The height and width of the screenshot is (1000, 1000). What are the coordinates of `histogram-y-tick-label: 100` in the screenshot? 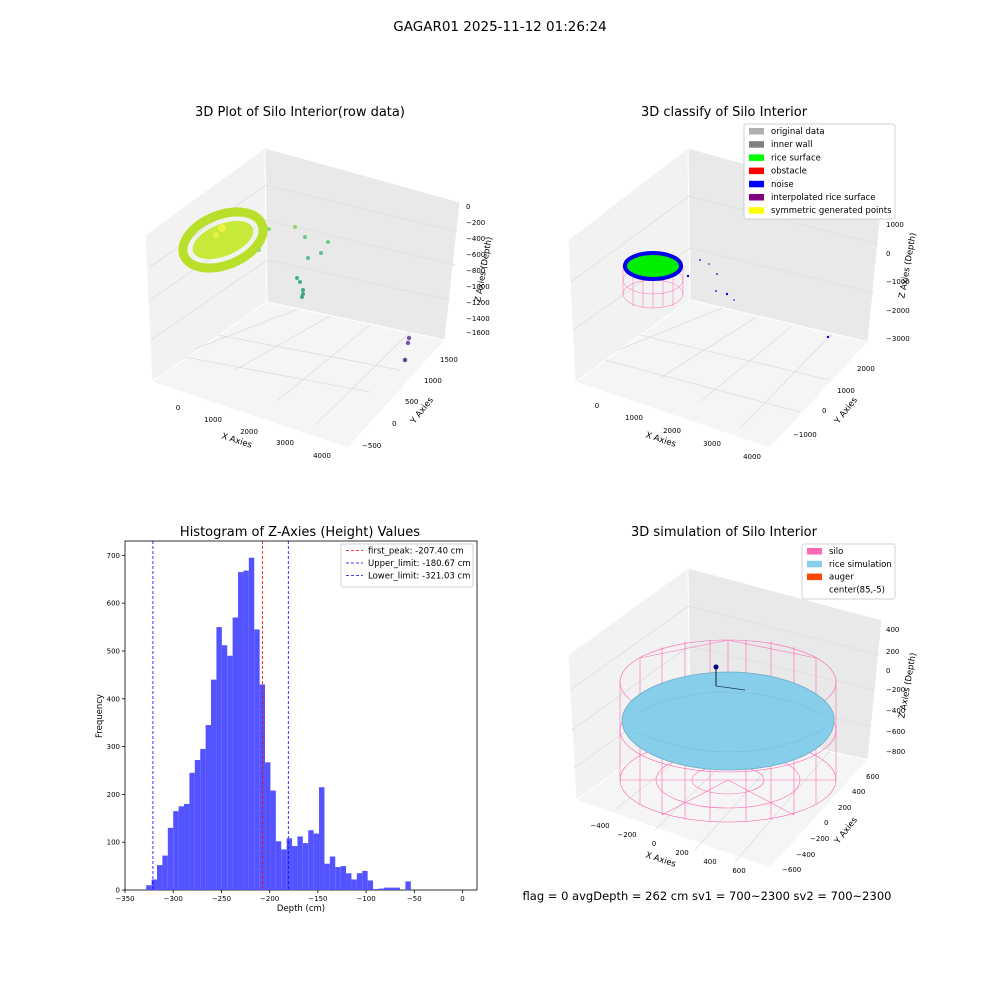 It's located at (113, 843).